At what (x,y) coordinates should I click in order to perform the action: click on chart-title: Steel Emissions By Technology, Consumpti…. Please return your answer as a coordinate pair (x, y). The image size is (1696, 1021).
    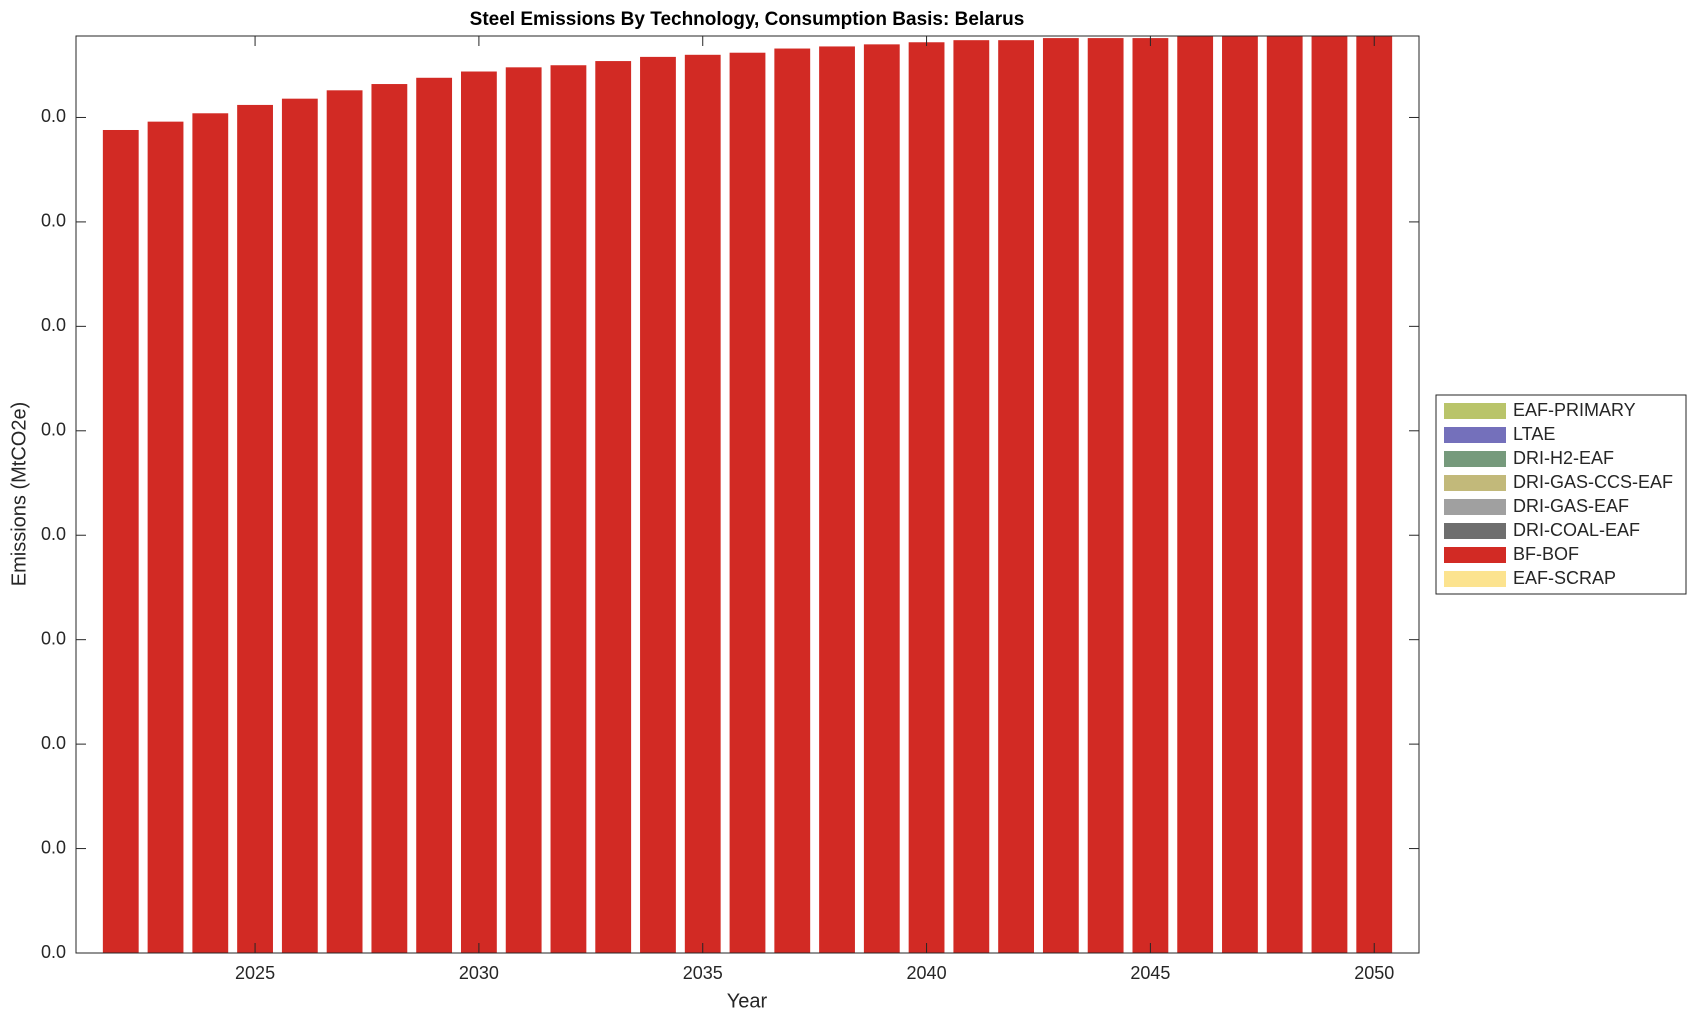
    Looking at the image, I should click on (747, 19).